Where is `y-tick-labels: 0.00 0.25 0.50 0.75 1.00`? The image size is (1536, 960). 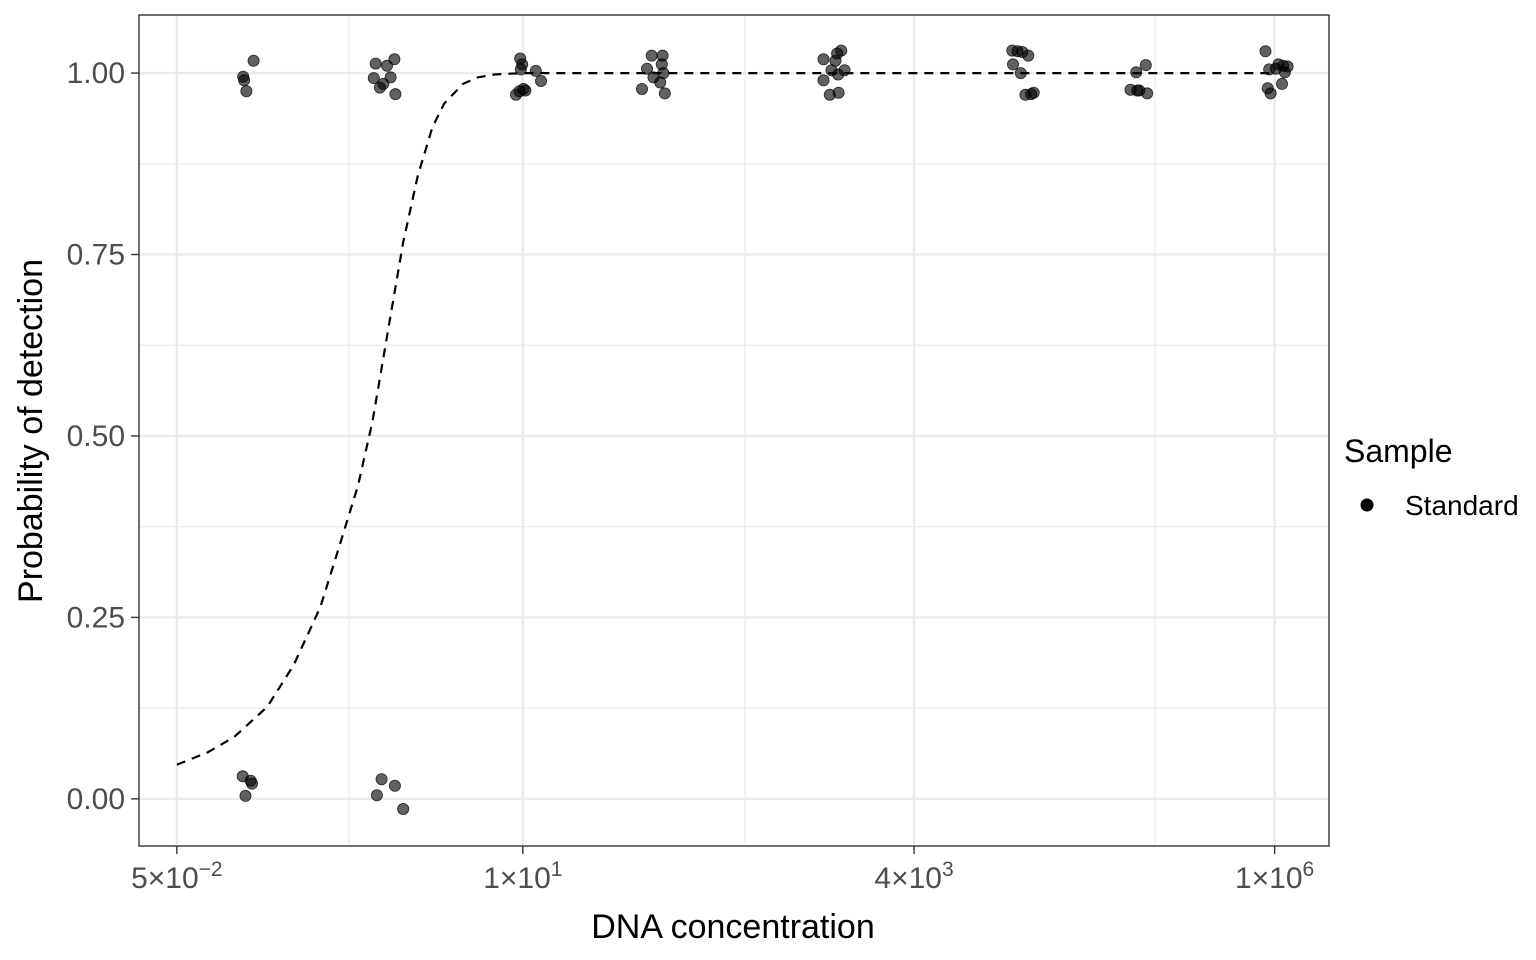 y-tick-labels: 0.00 0.25 0.50 0.75 1.00 is located at coordinates (96, 436).